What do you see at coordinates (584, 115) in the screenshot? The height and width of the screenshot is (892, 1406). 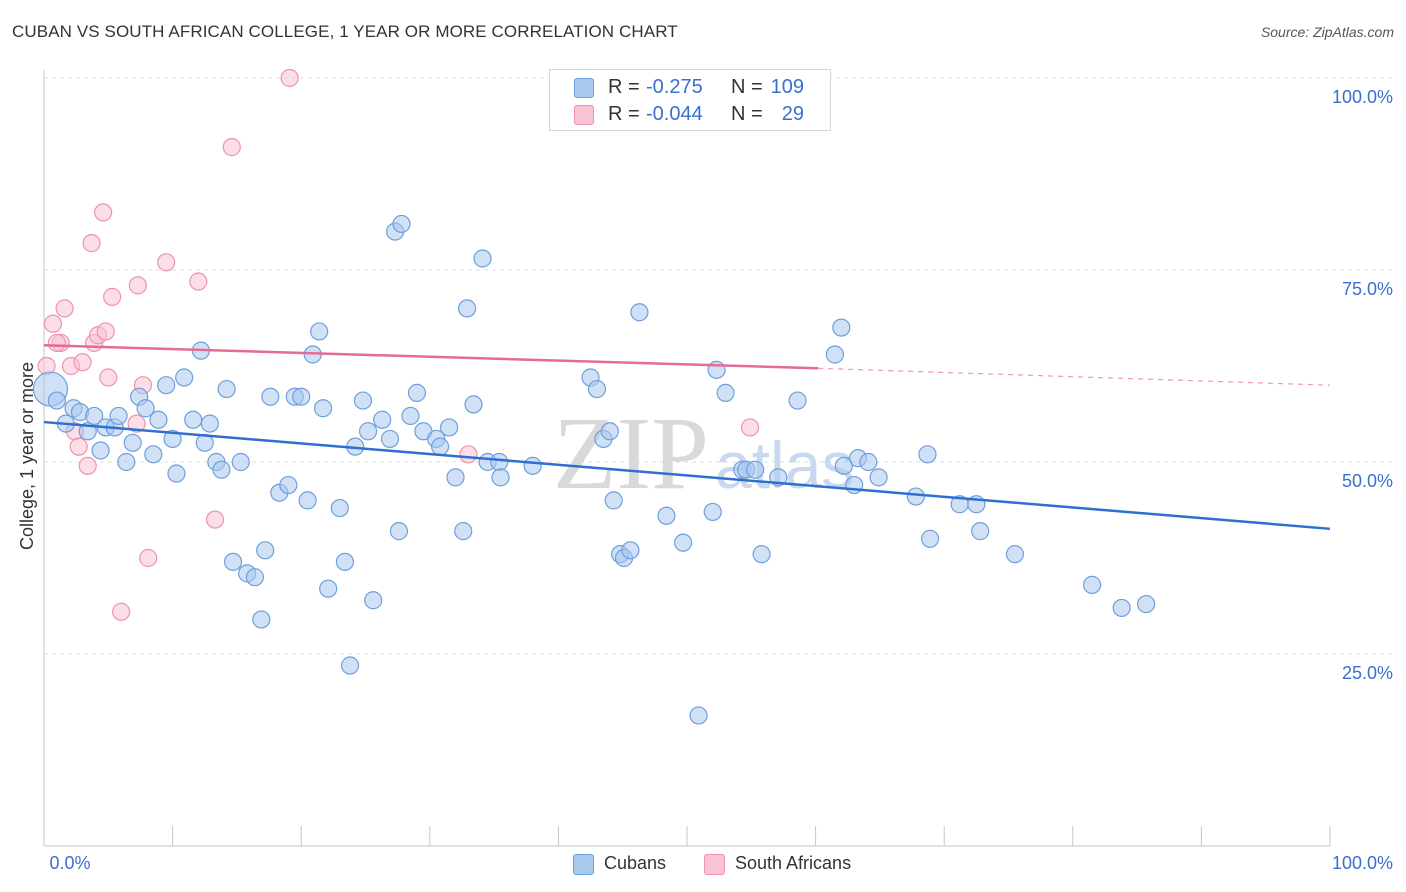 I see `south-africans-swatch` at bounding box center [584, 115].